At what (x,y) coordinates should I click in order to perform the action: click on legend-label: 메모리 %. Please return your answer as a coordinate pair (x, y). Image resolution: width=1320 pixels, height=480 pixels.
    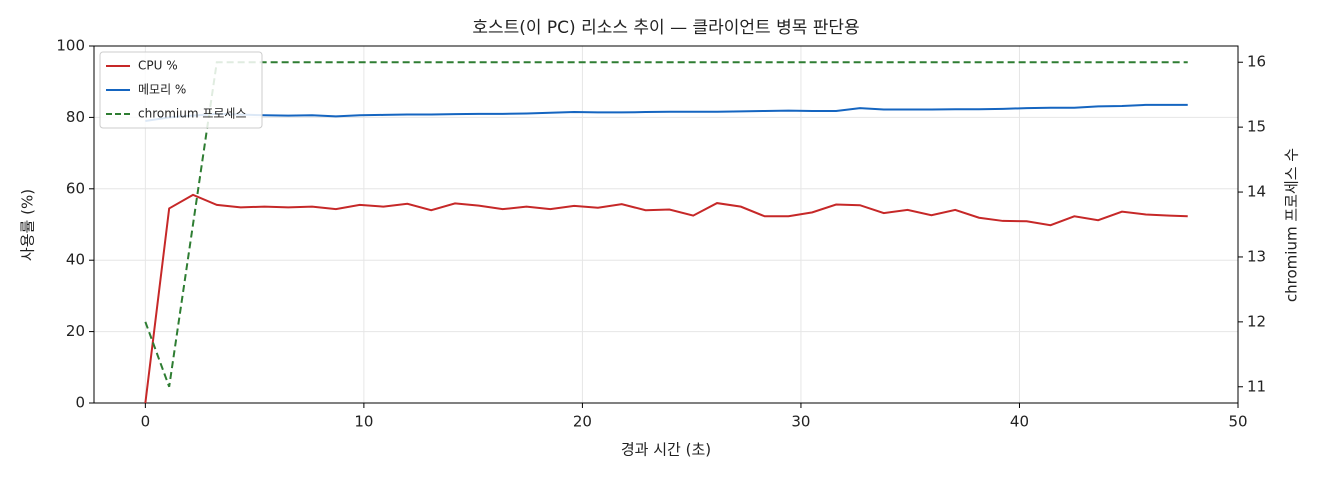
    Looking at the image, I should click on (162, 90).